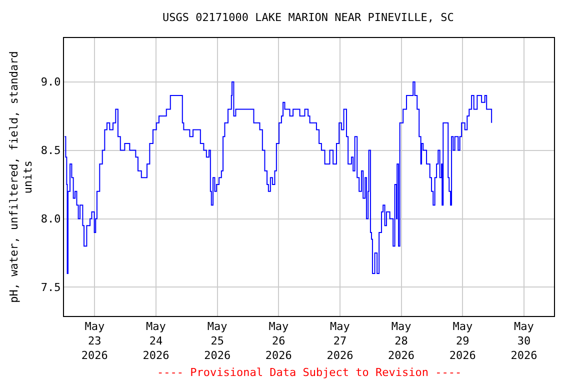  I want to click on y-tick-label: 9.0, so click(50, 82).